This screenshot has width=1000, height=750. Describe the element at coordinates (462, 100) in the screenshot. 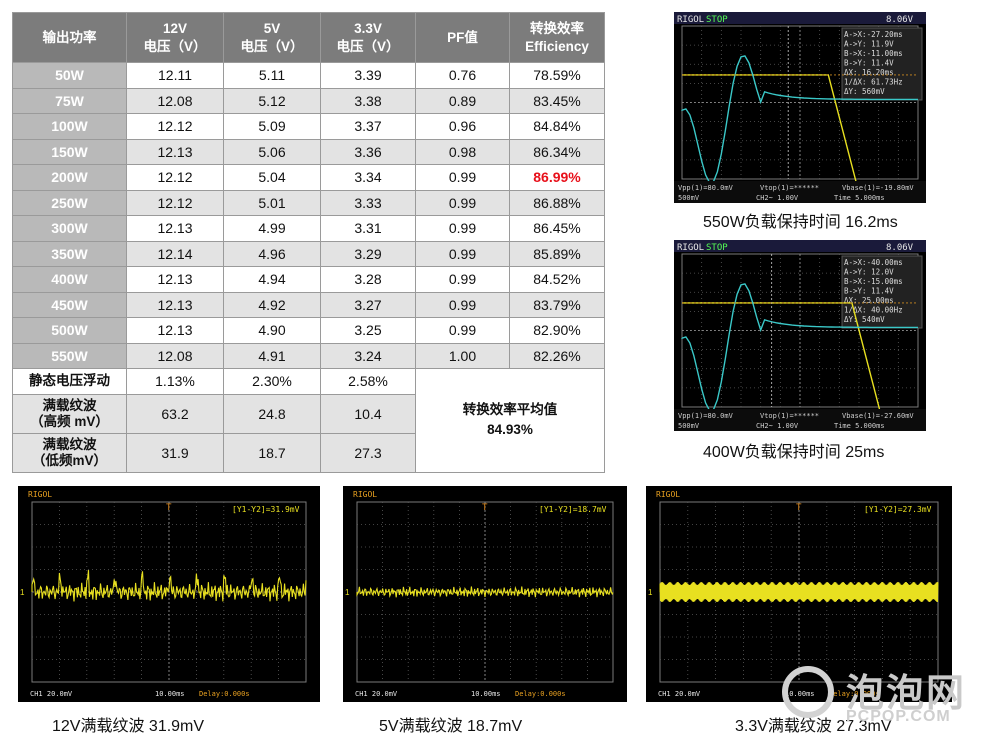

I see `table-cell: 0.89` at that location.